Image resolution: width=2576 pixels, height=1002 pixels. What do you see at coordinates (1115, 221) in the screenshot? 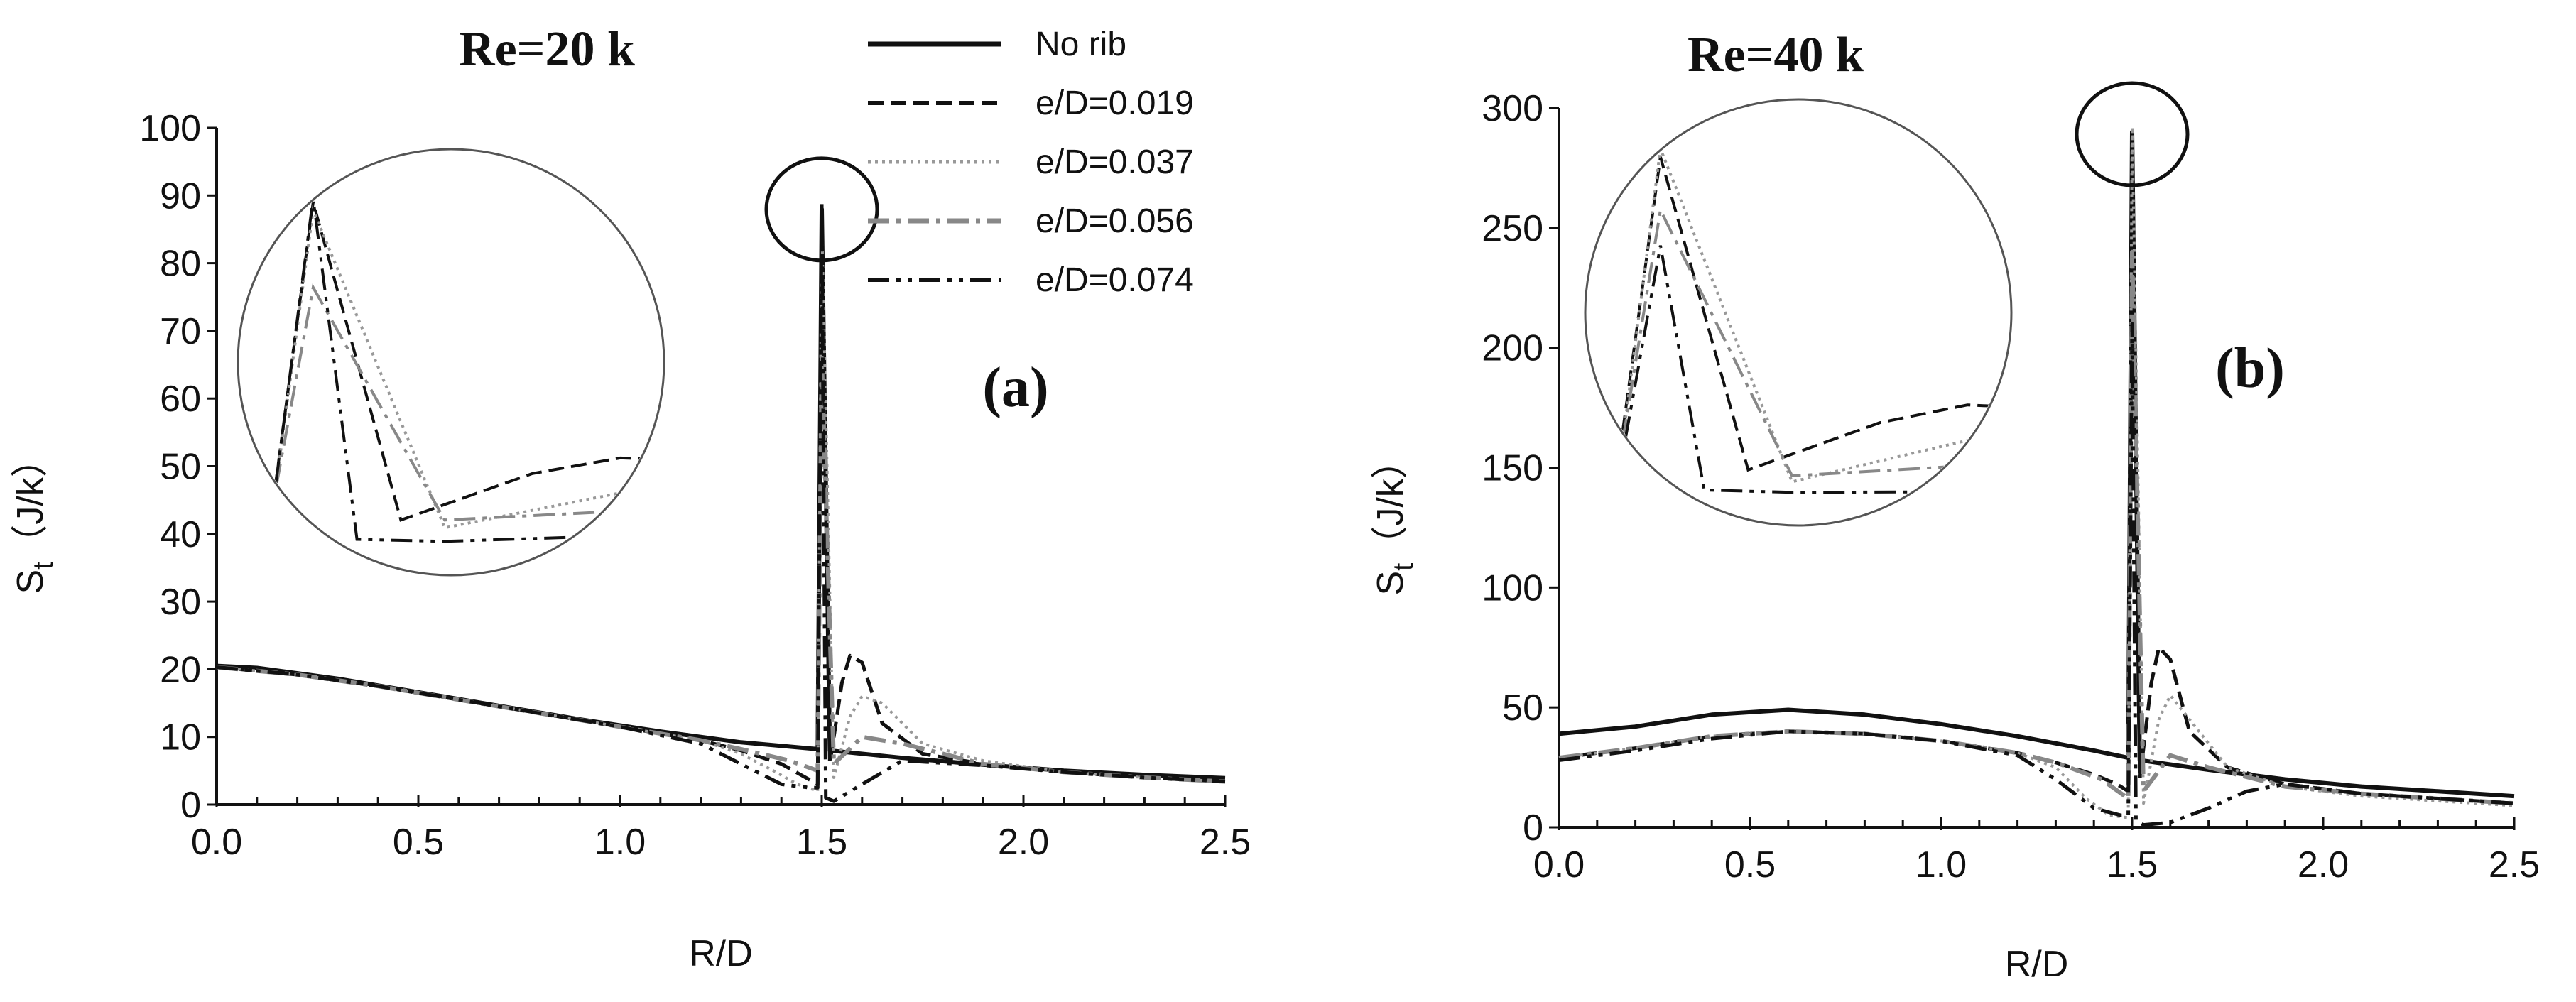
I see `legend-label: e/D=0.056` at bounding box center [1115, 221].